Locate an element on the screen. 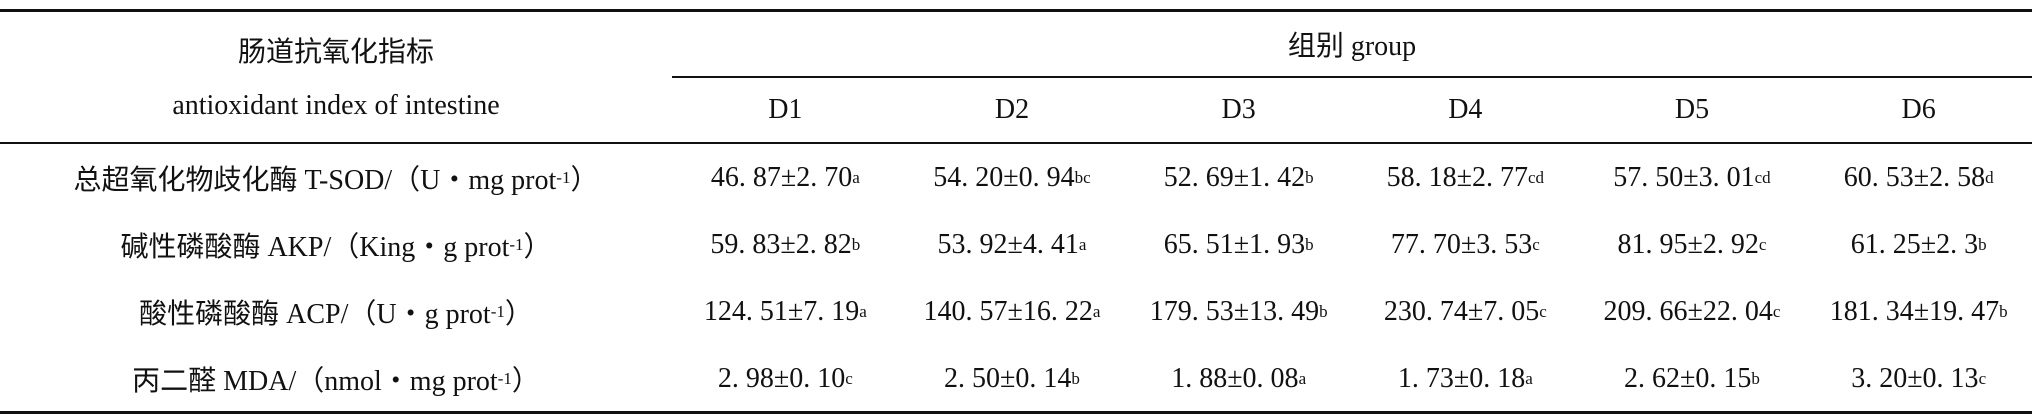 The height and width of the screenshot is (416, 2032). header-index-cn: 肠道抗氧化指标 is located at coordinates (335, 52).